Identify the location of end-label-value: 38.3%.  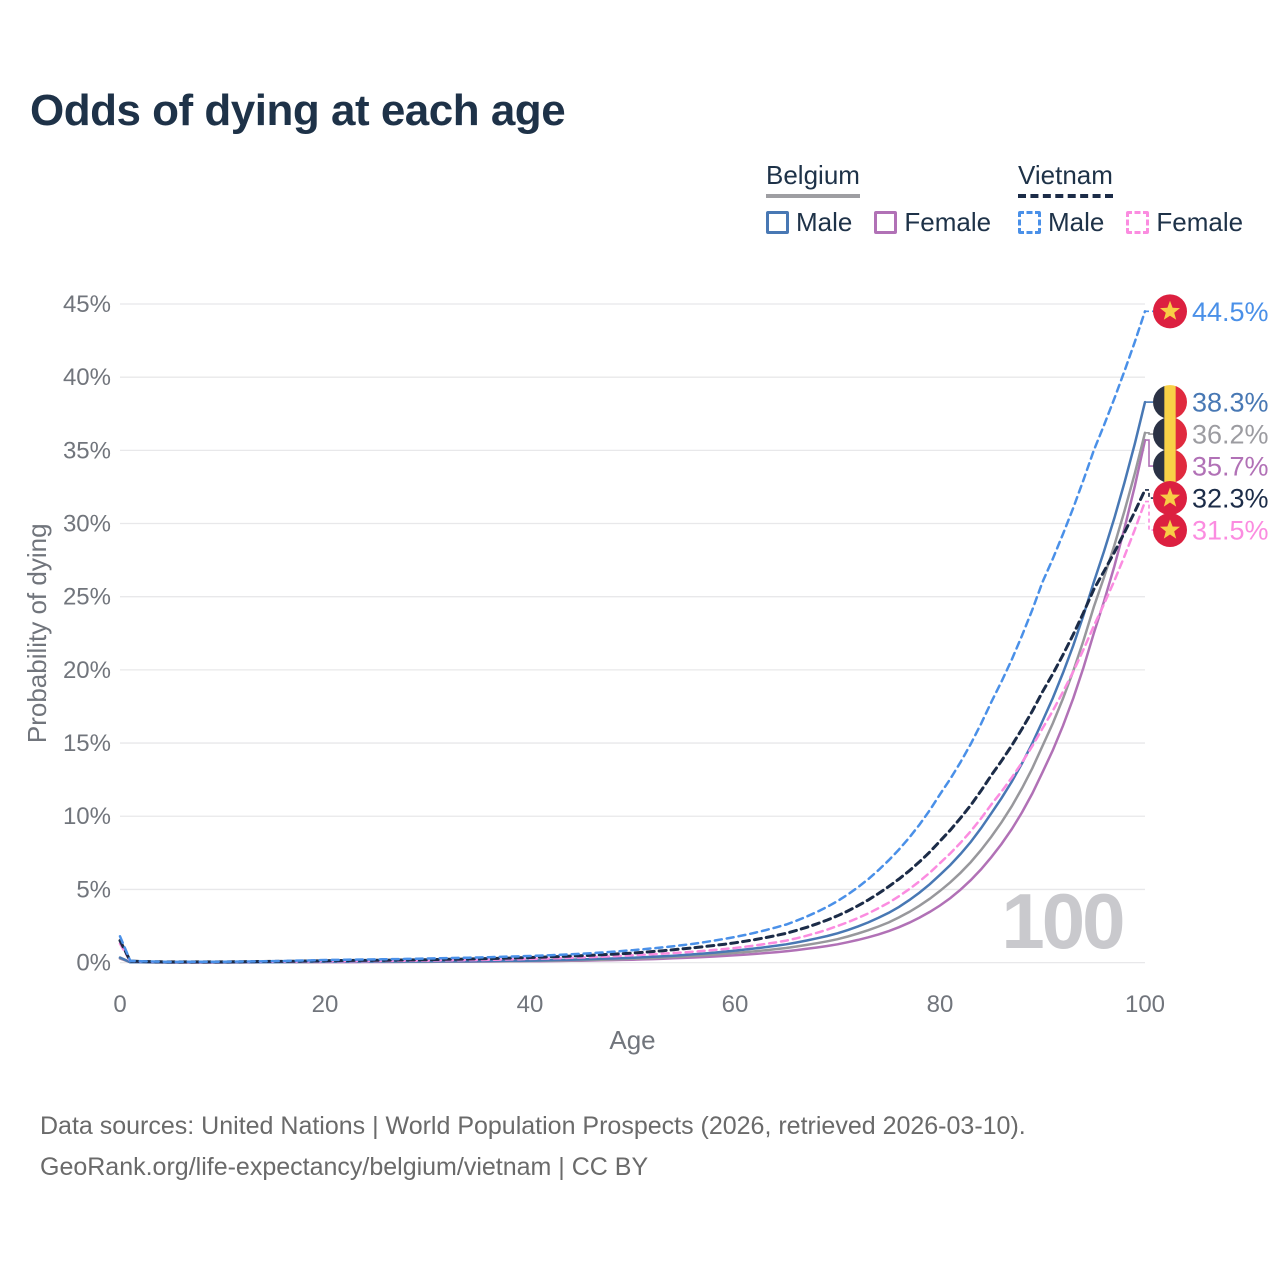
(1230, 403).